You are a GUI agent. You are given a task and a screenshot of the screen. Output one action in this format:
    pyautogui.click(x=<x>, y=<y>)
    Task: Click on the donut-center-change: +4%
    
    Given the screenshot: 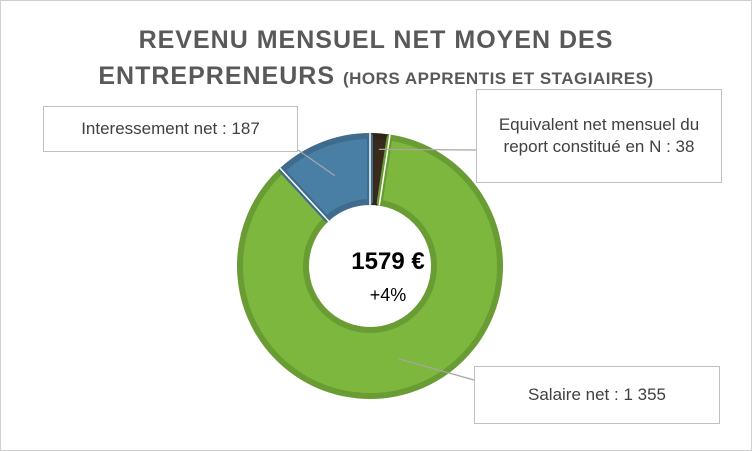 What is the action you would take?
    pyautogui.click(x=388, y=295)
    